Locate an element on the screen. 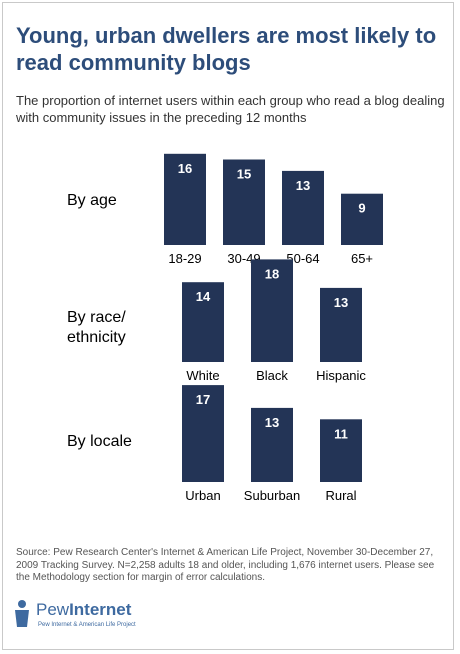 This screenshot has width=460, height=654. bar-value-label: 9 is located at coordinates (361, 208).